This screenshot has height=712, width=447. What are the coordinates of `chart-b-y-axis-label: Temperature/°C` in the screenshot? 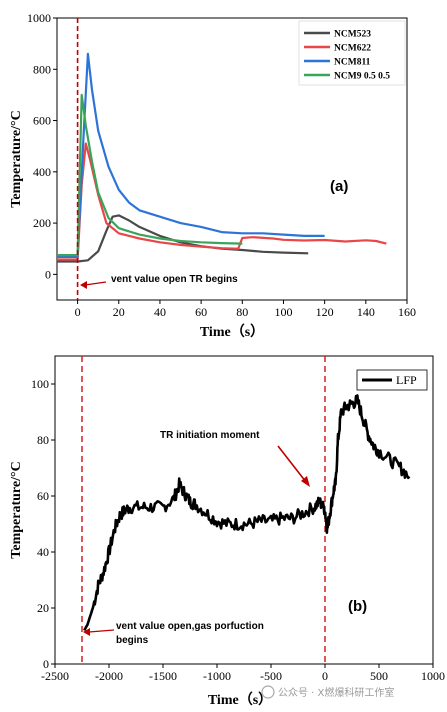 It's located at (16, 509).